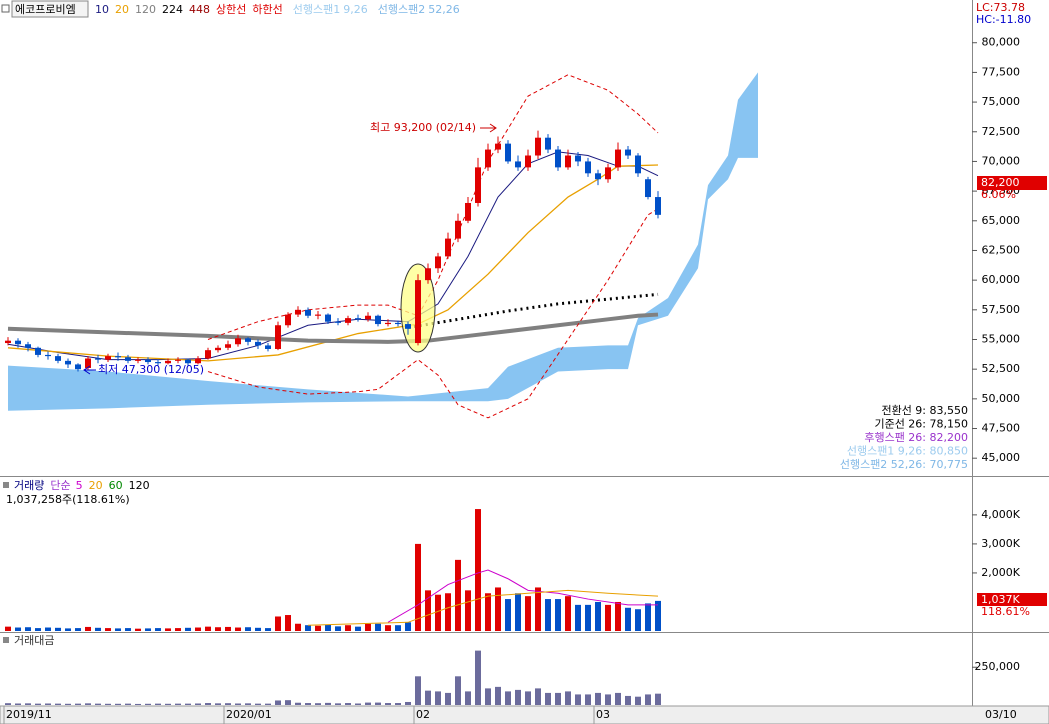 Image resolution: width=1049 pixels, height=724 pixels. I want to click on info-line: 전환선 9: 83,550, so click(924, 410).